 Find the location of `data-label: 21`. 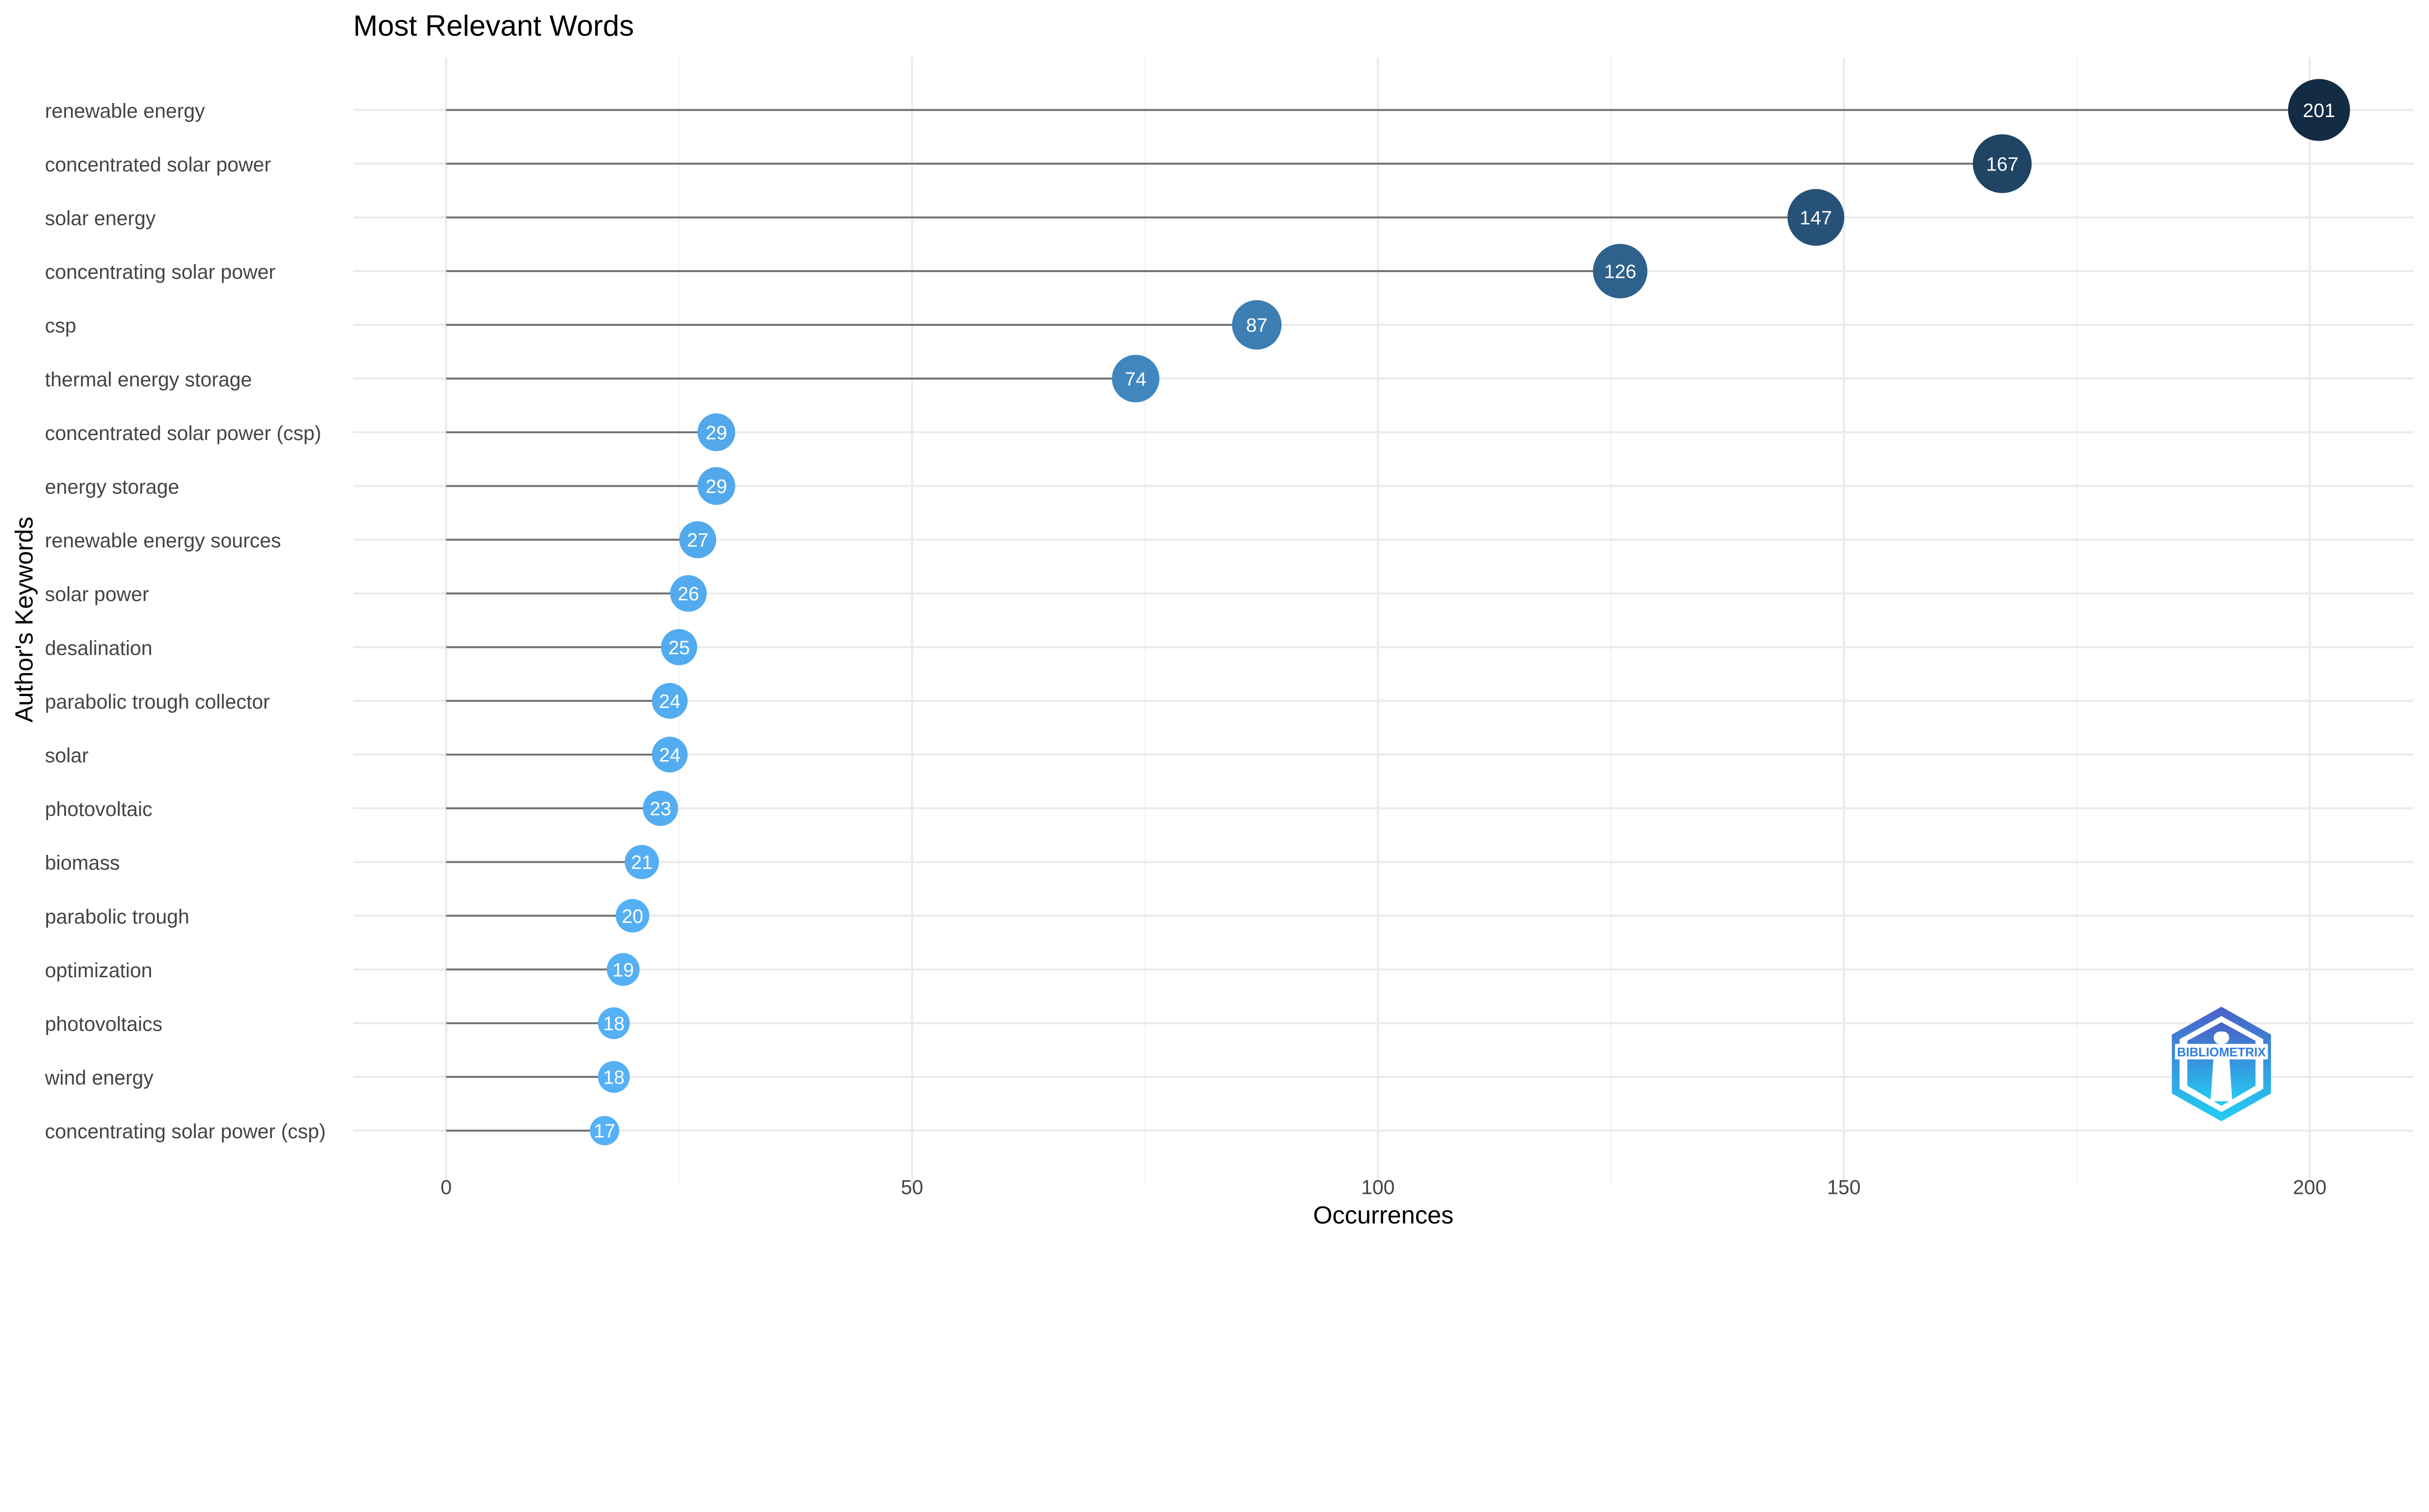

data-label: 21 is located at coordinates (641, 863).